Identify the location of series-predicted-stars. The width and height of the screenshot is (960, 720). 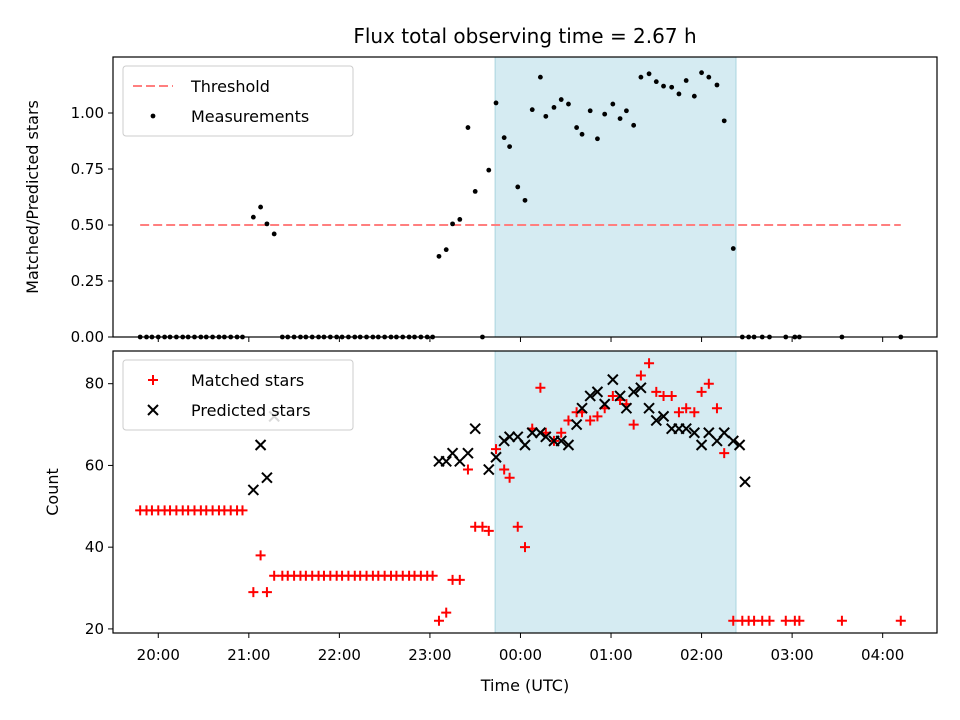
(499, 434).